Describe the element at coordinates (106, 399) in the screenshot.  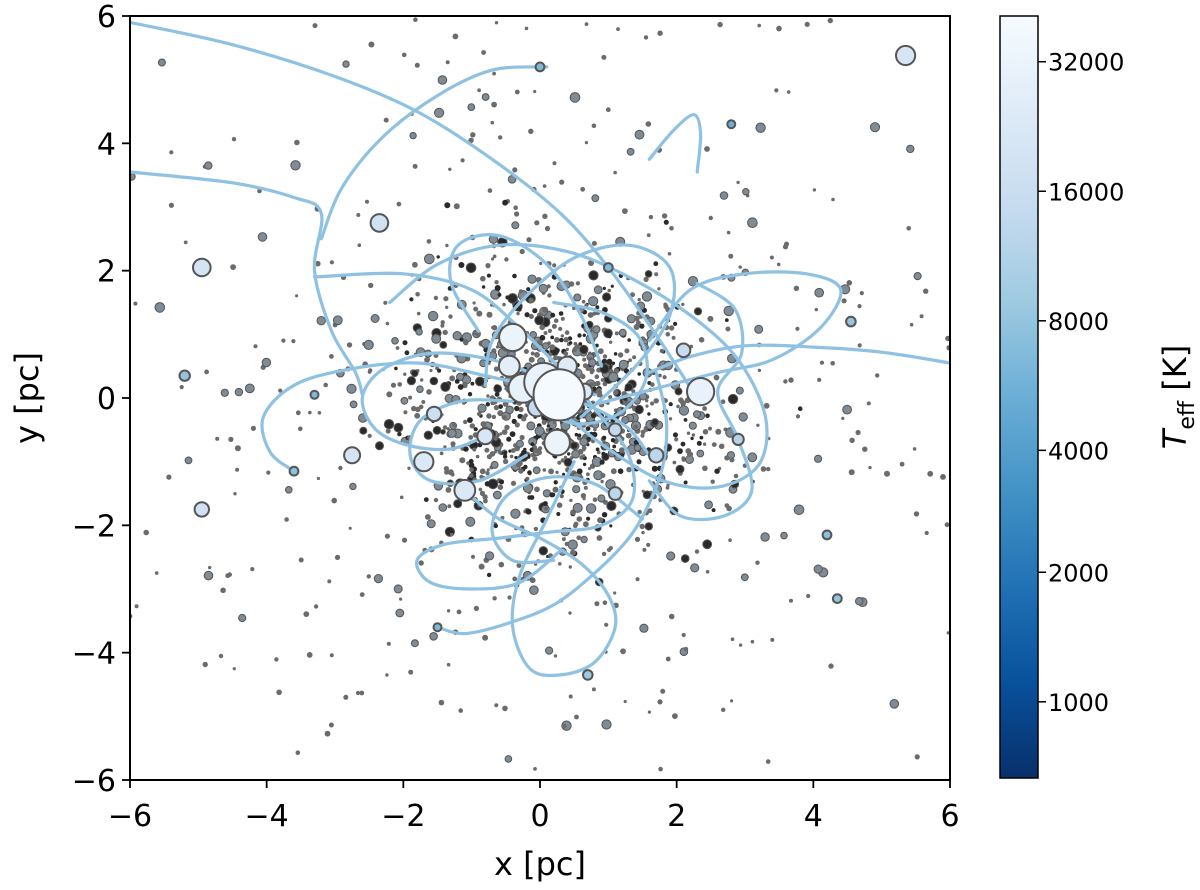
I see `y-tick-label: 0` at that location.